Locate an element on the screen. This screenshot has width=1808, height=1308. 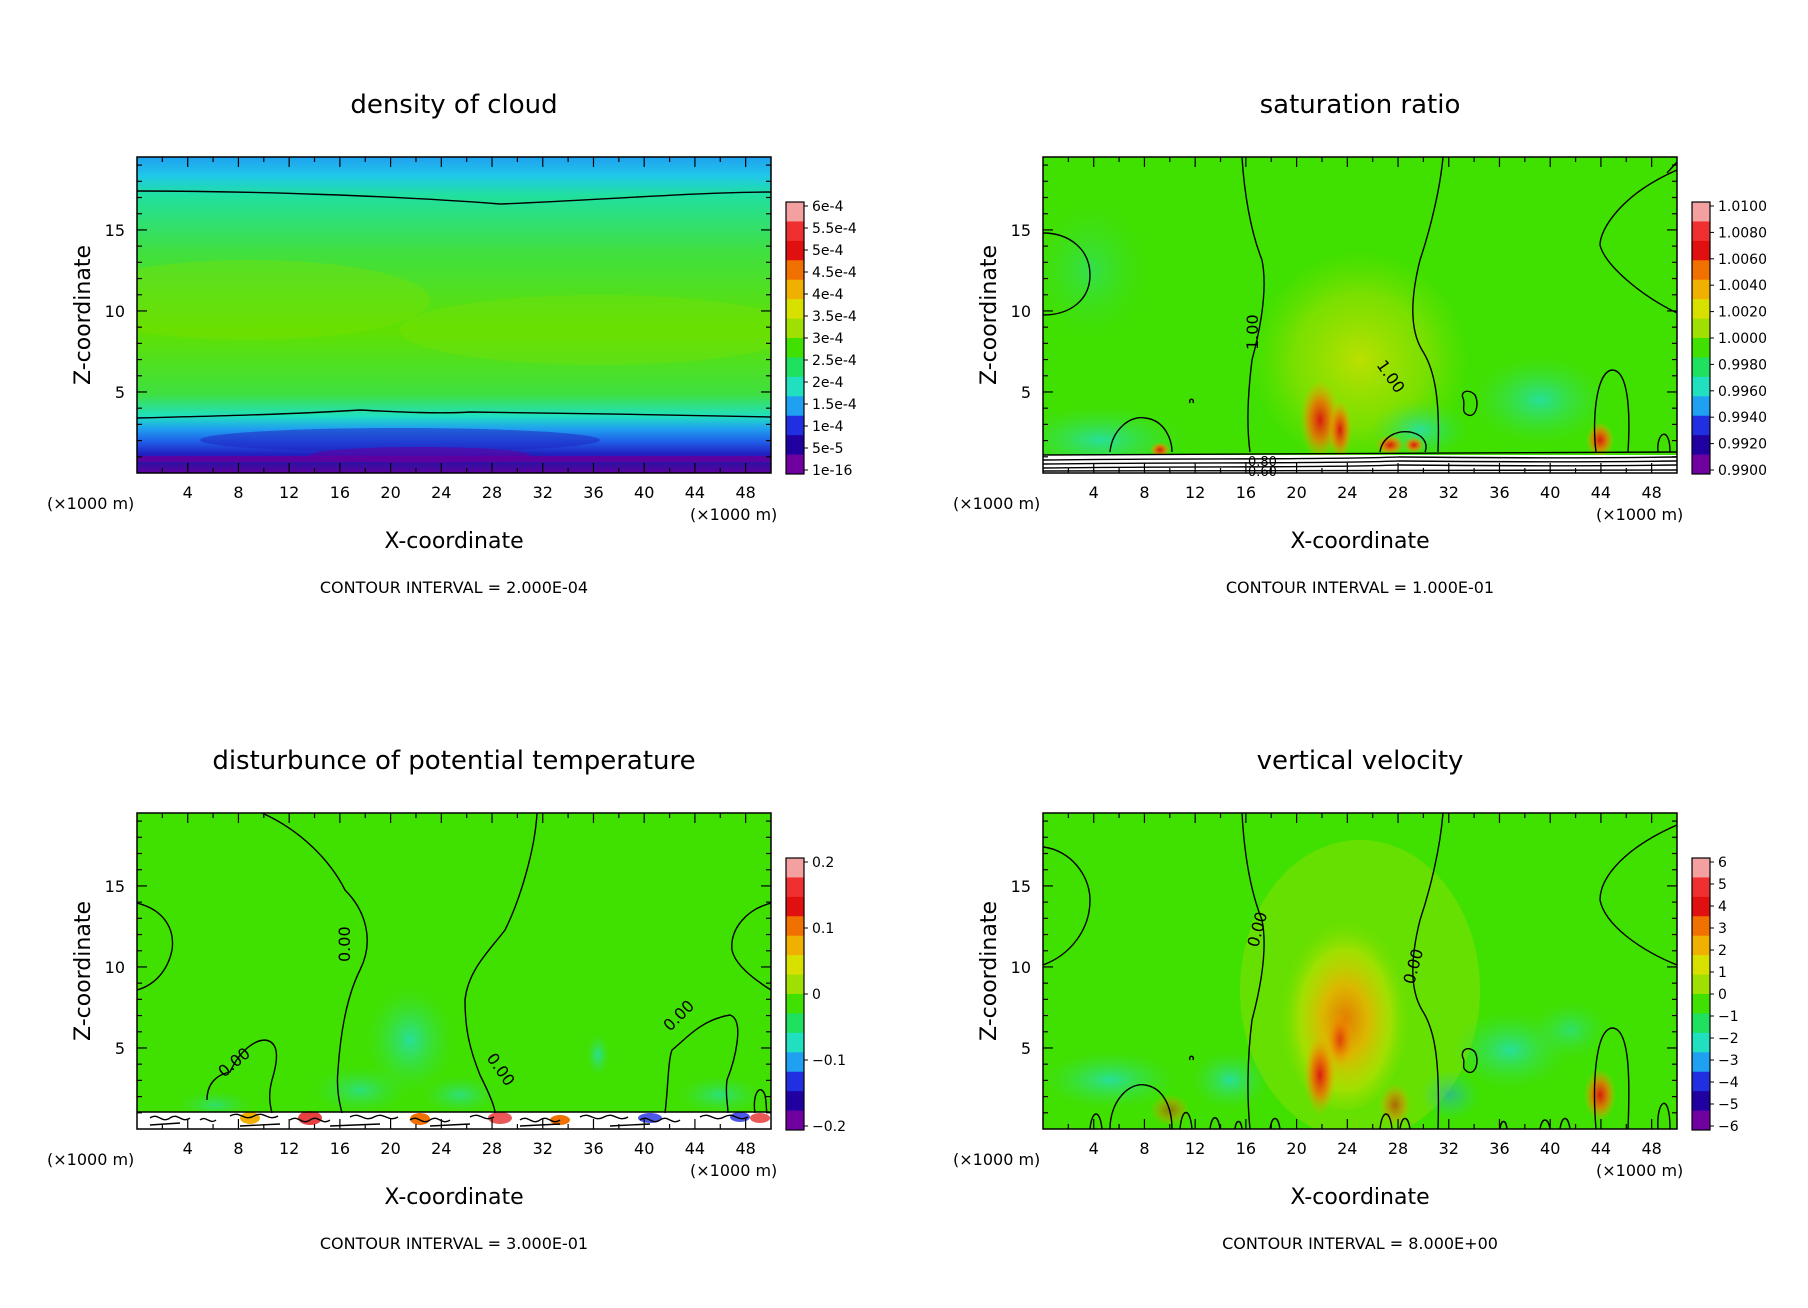
x-unit-right: (×1000 m) is located at coordinates (733, 514).